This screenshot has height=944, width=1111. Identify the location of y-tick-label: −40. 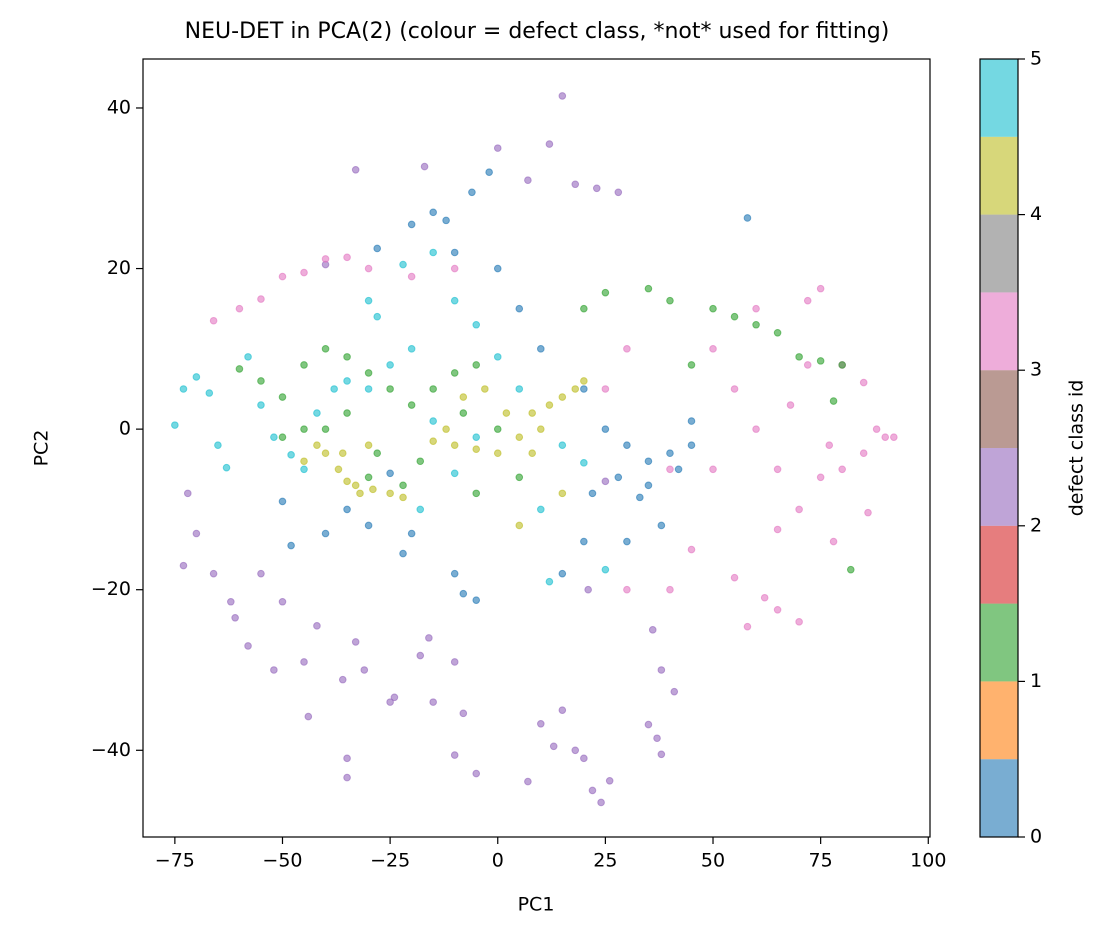
(111, 750).